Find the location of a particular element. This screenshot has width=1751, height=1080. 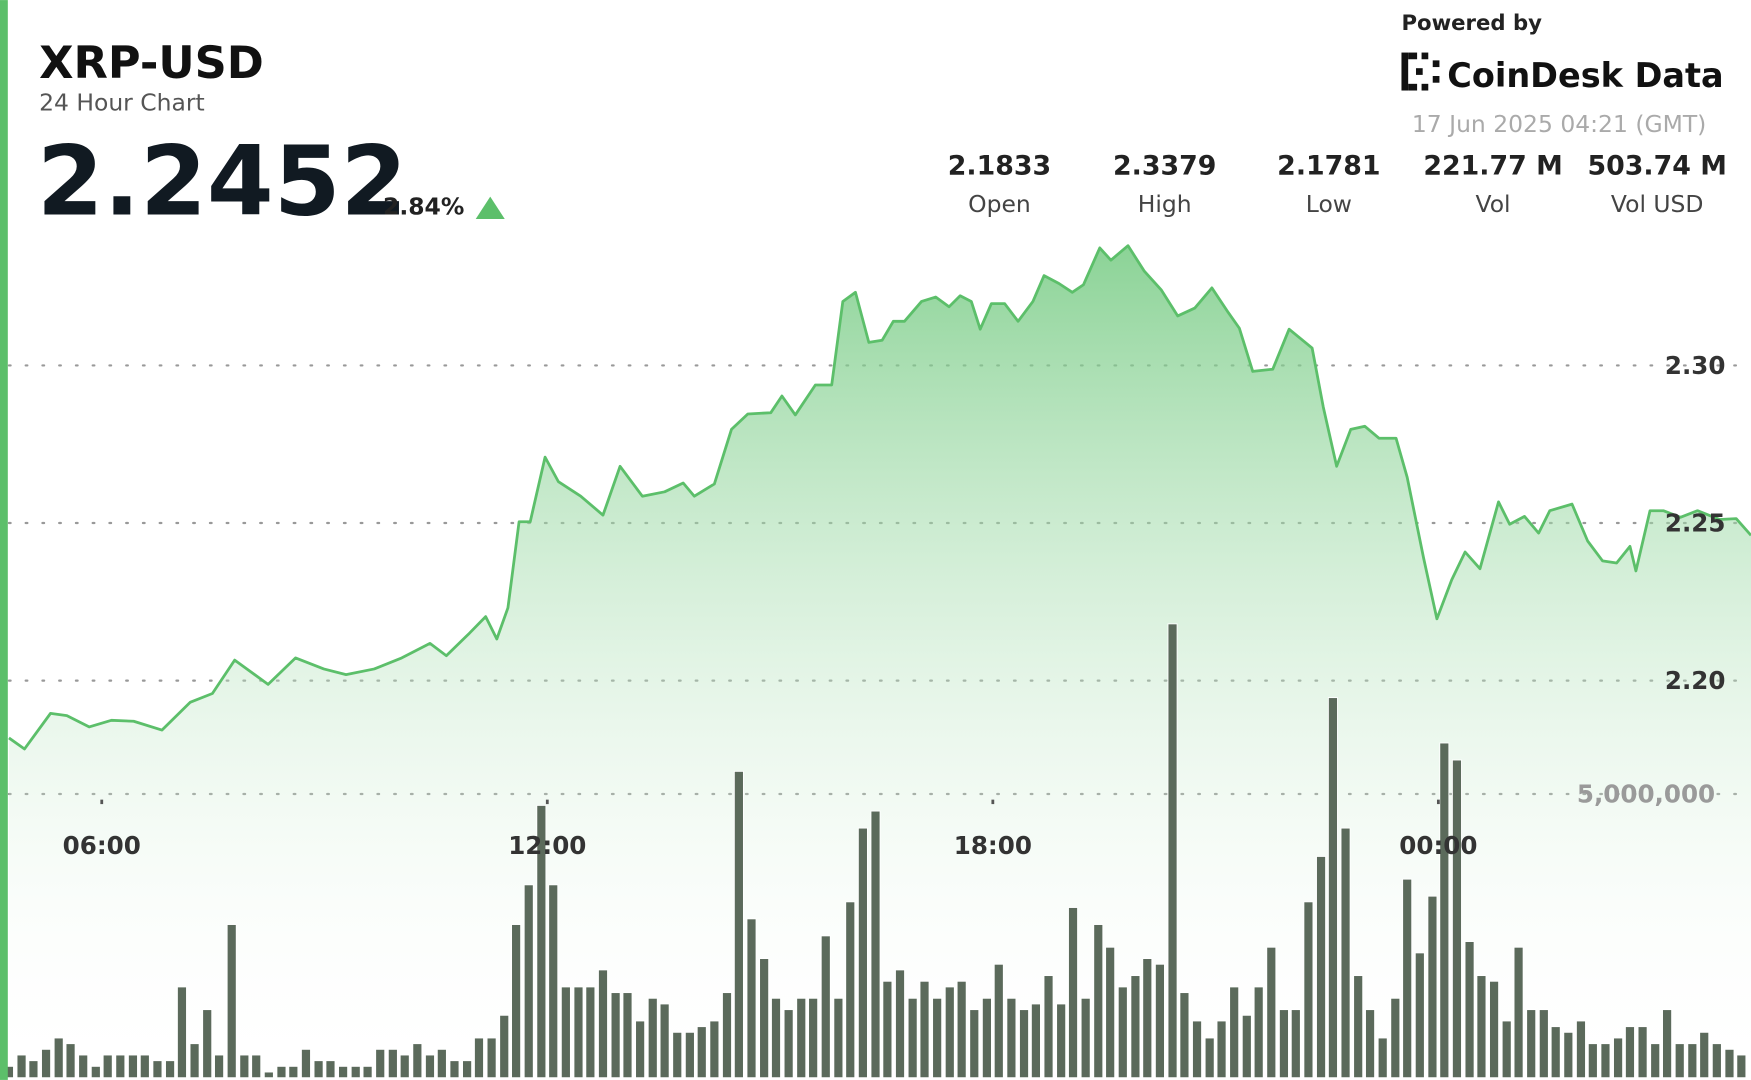

change: 2.84% is located at coordinates (423, 206).